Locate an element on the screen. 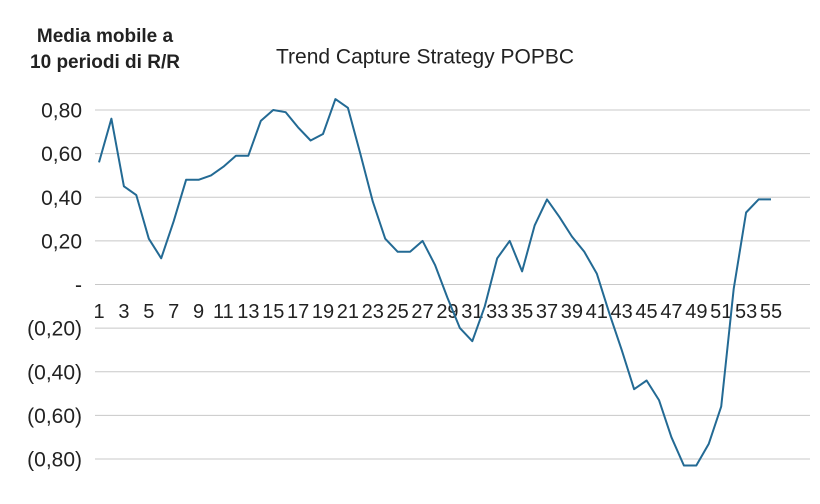  y-axis-label: Media mobile a is located at coordinates (105, 36).